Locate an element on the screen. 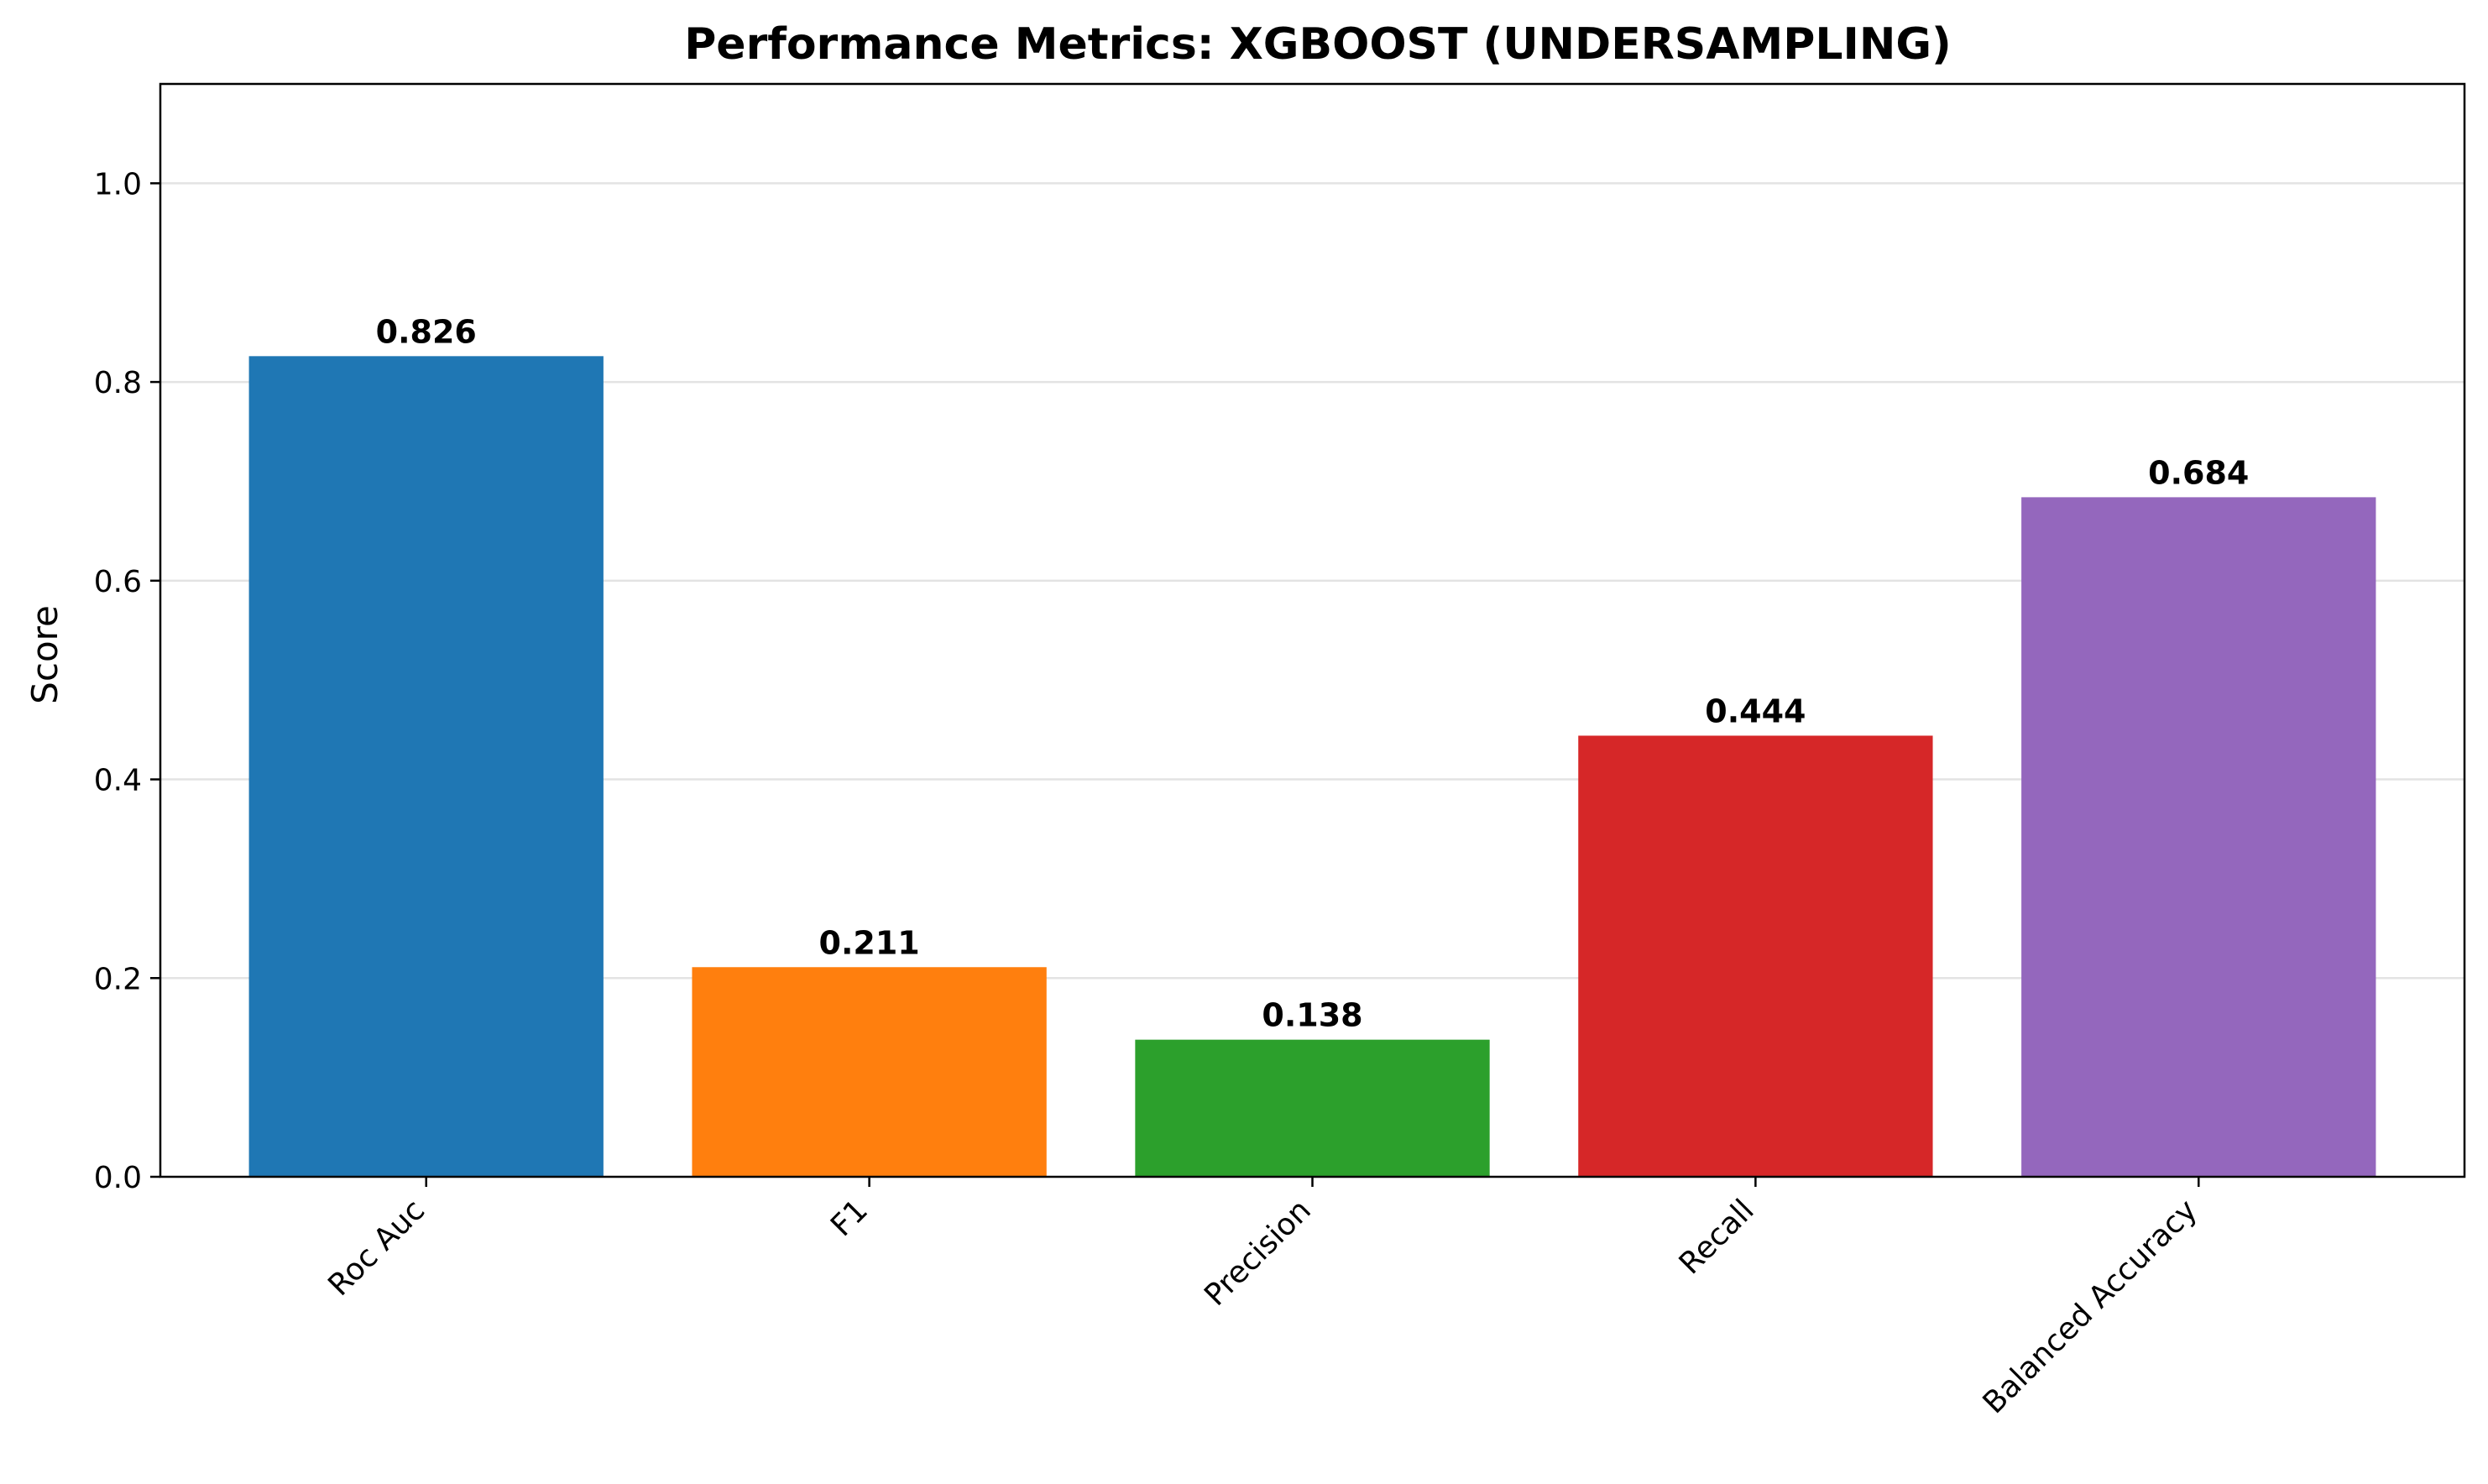  y-tick-label: 0.4 is located at coordinates (118, 781).